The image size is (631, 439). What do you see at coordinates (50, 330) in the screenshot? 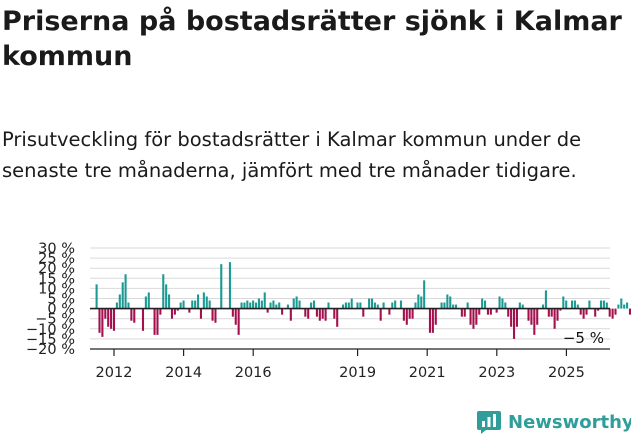
I see `y-tick-label: −10 %` at bounding box center [50, 330].